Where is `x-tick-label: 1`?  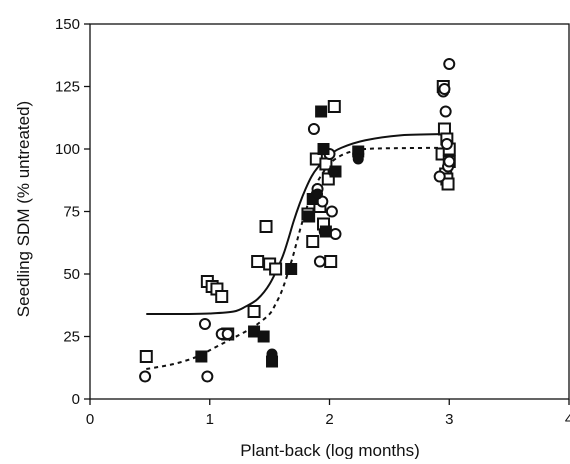 x-tick-label: 1 is located at coordinates (210, 419).